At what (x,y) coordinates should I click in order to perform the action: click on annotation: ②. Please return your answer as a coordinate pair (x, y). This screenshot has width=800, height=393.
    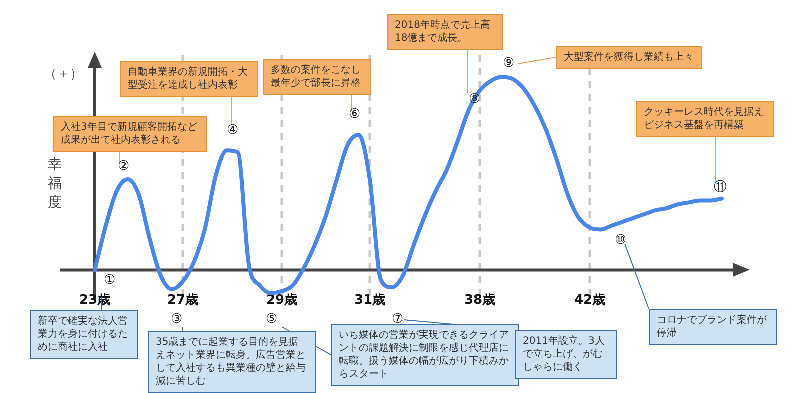
    Looking at the image, I should click on (124, 166).